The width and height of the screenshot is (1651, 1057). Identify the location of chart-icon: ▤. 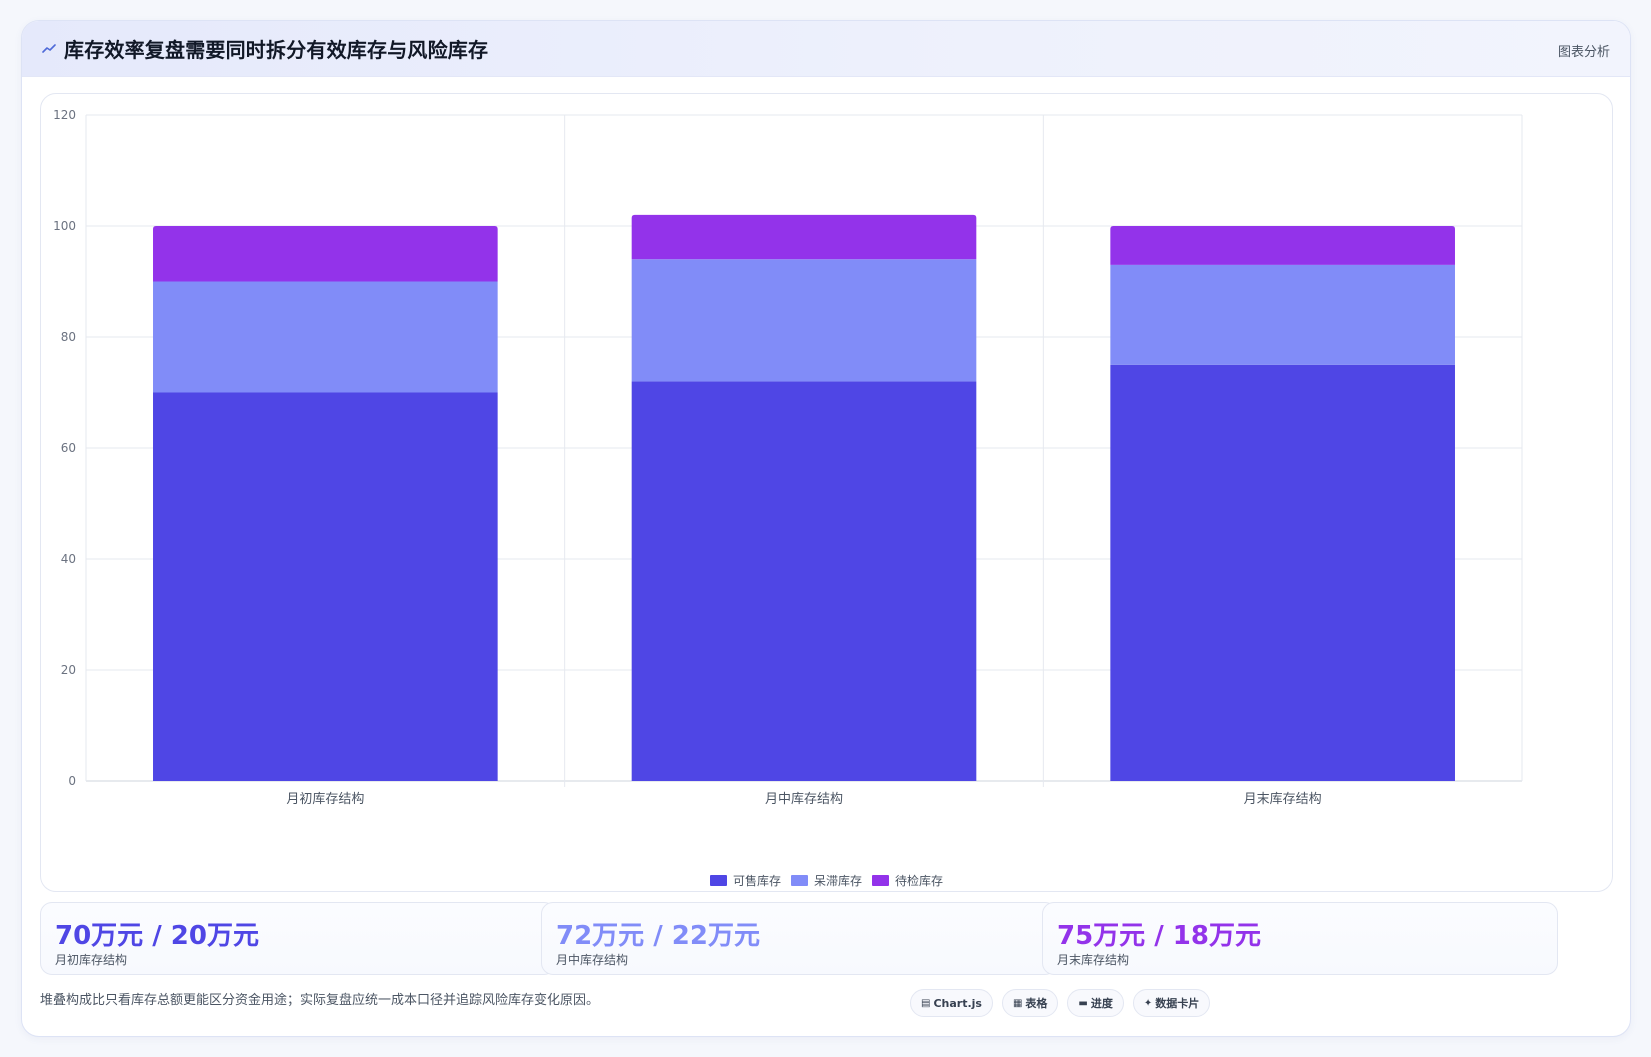
(926, 1003).